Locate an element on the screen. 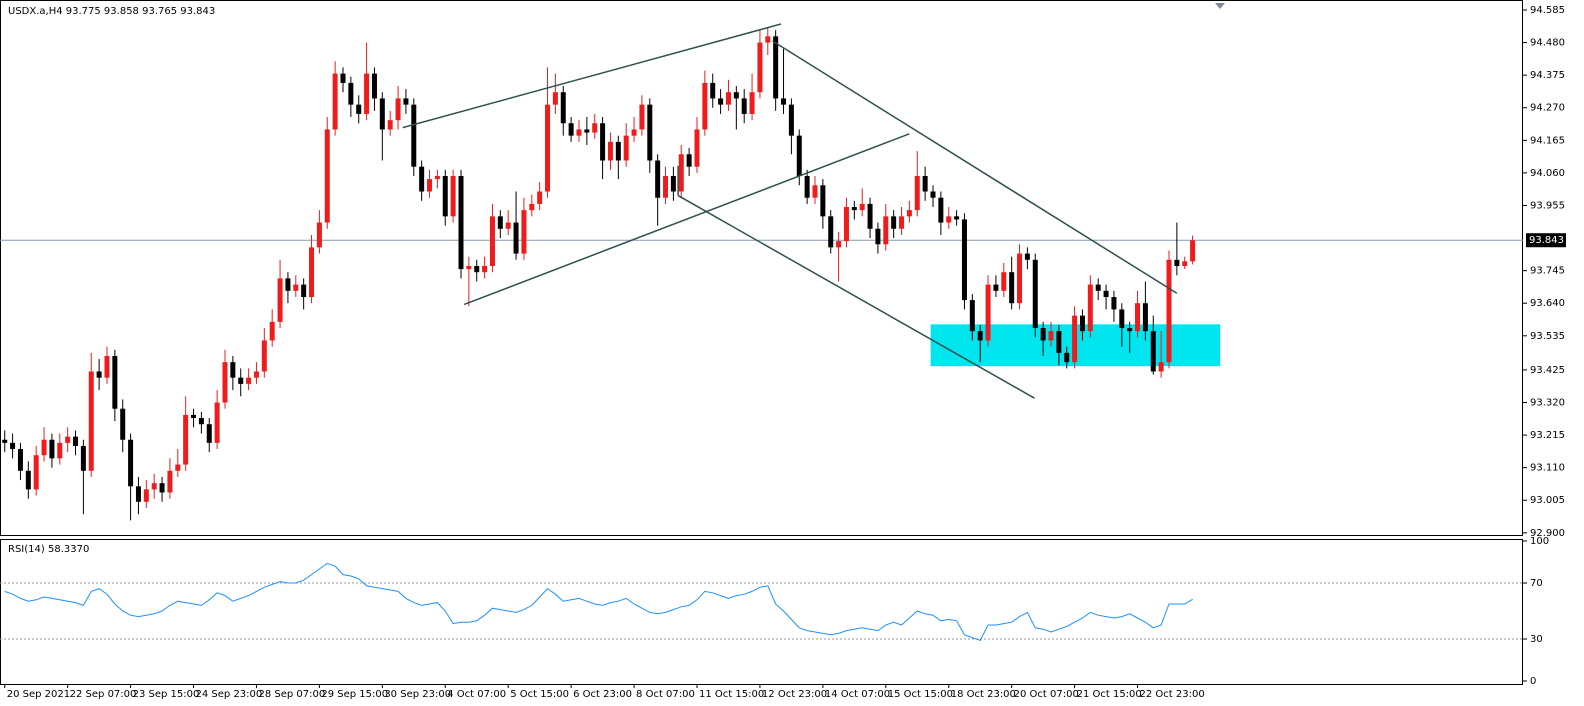 This screenshot has height=706, width=1584. x-tick-label: 18 Oct 23:00 is located at coordinates (983, 694).